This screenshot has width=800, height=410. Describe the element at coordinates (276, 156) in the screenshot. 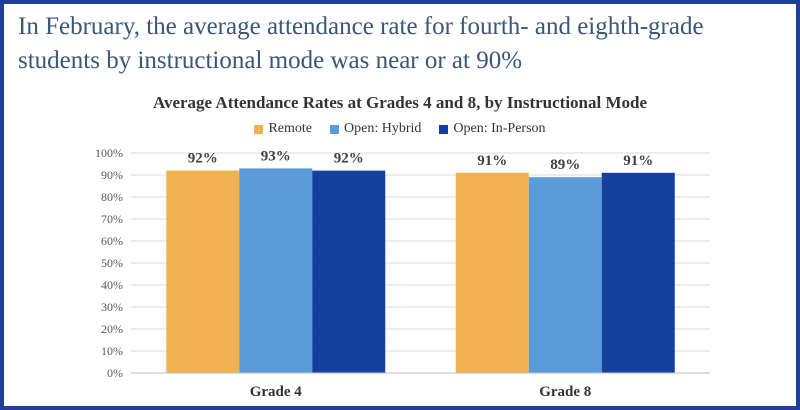

I see `data-label: 93%` at that location.